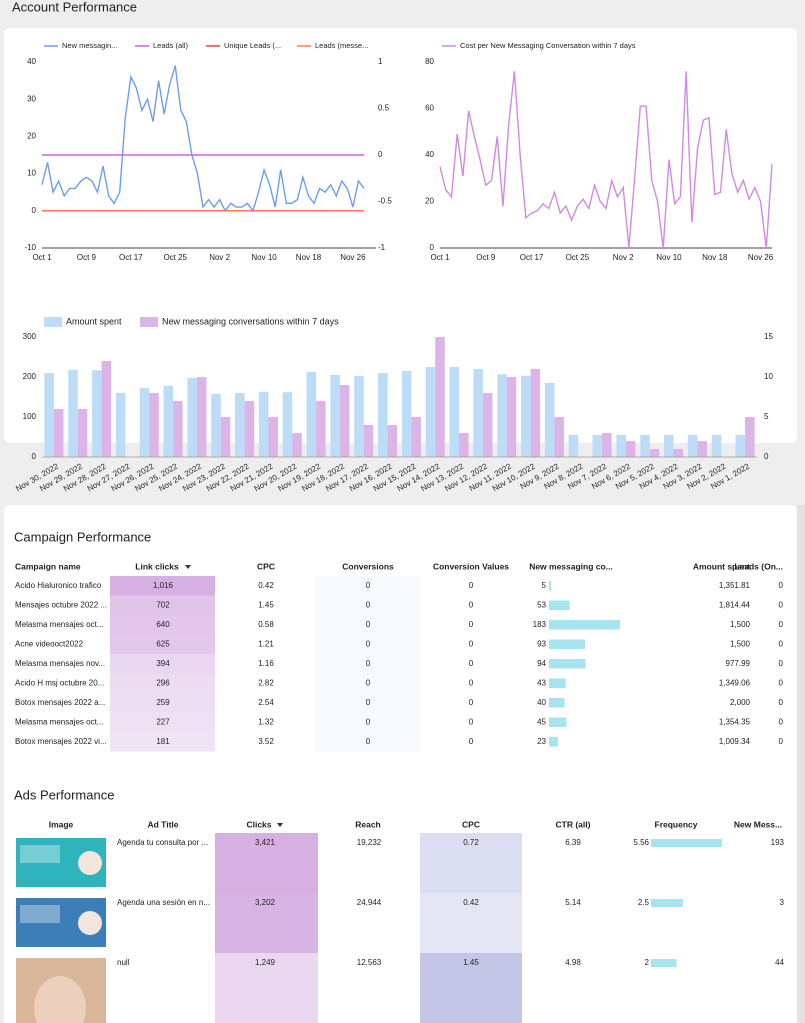 The width and height of the screenshot is (805, 1023). What do you see at coordinates (265, 902) in the screenshot?
I see `table-cell: 3,202` at bounding box center [265, 902].